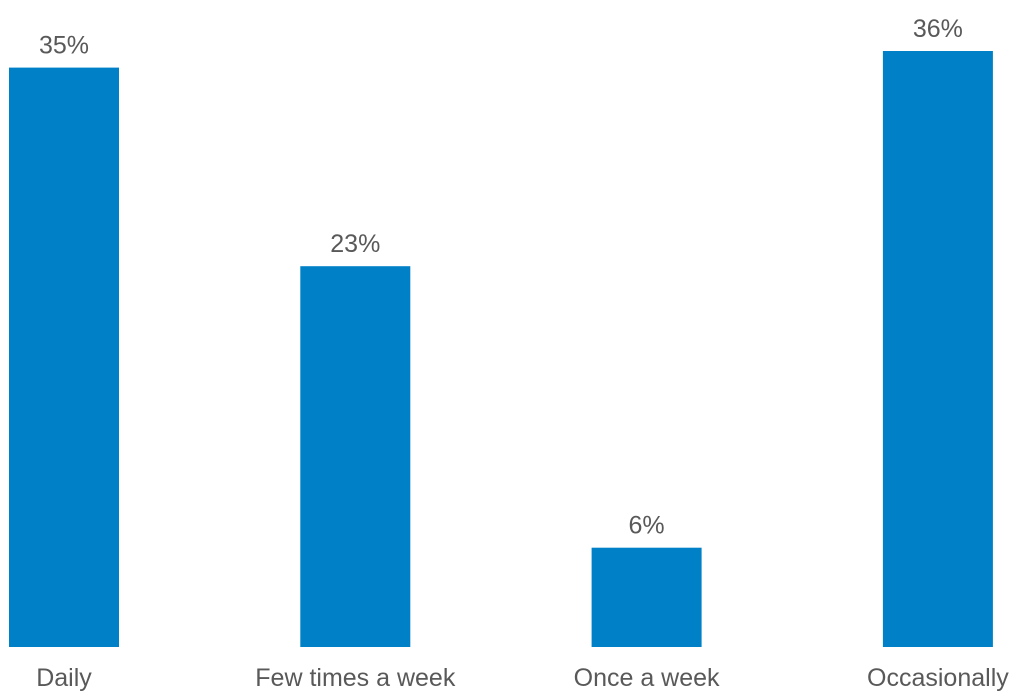 The image size is (1016, 695). I want to click on bar-few-times-a-week, so click(355, 456).